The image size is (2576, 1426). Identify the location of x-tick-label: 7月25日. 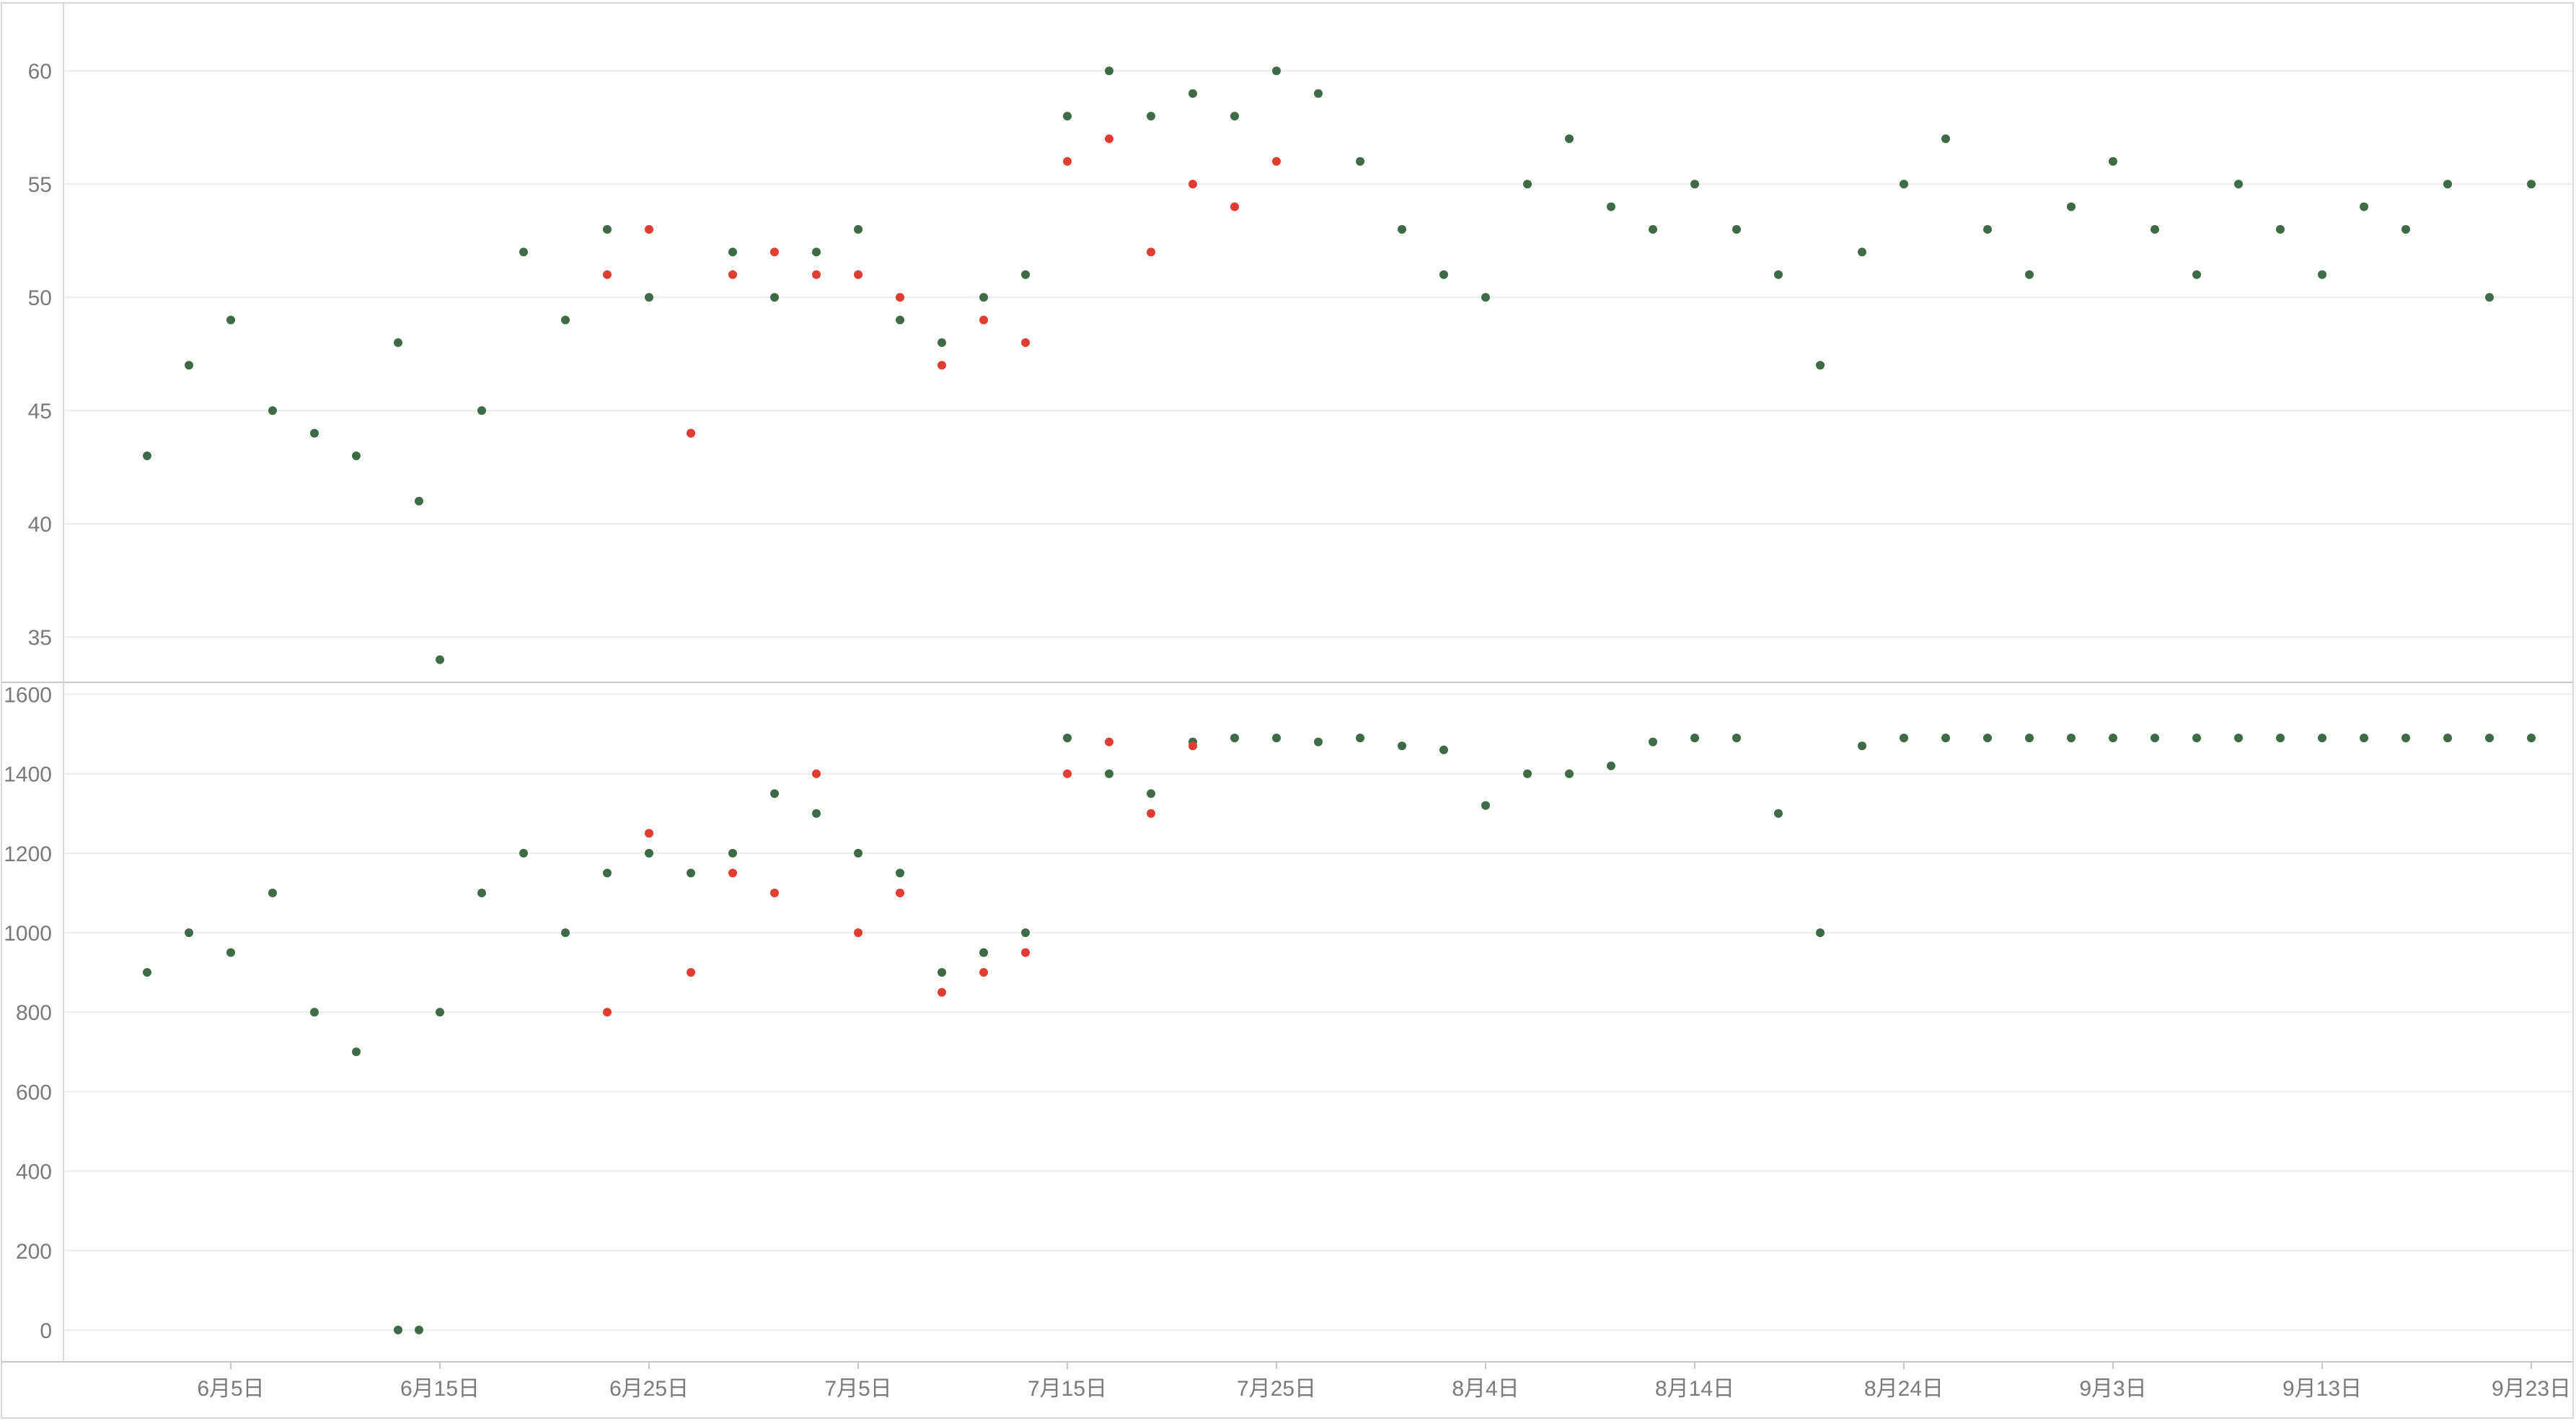
(1276, 1389).